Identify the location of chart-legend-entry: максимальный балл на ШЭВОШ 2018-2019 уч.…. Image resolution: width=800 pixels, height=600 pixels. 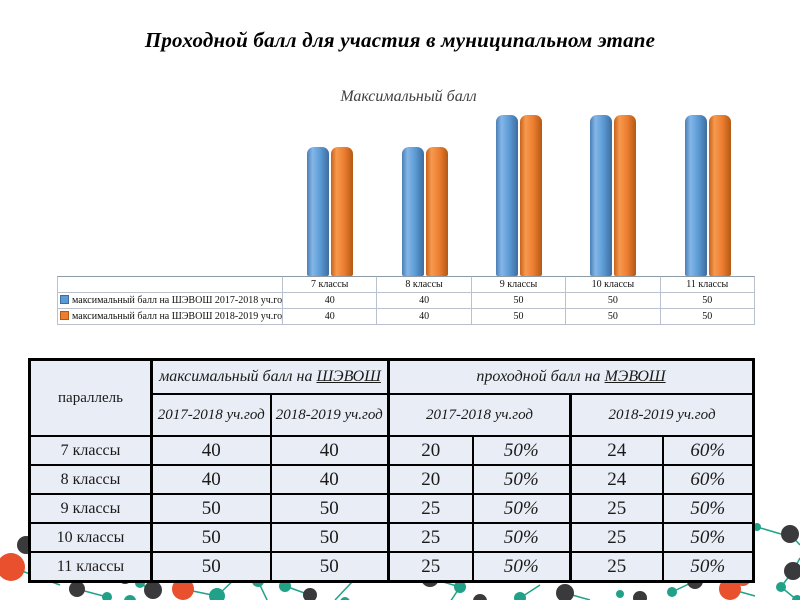
(170, 317).